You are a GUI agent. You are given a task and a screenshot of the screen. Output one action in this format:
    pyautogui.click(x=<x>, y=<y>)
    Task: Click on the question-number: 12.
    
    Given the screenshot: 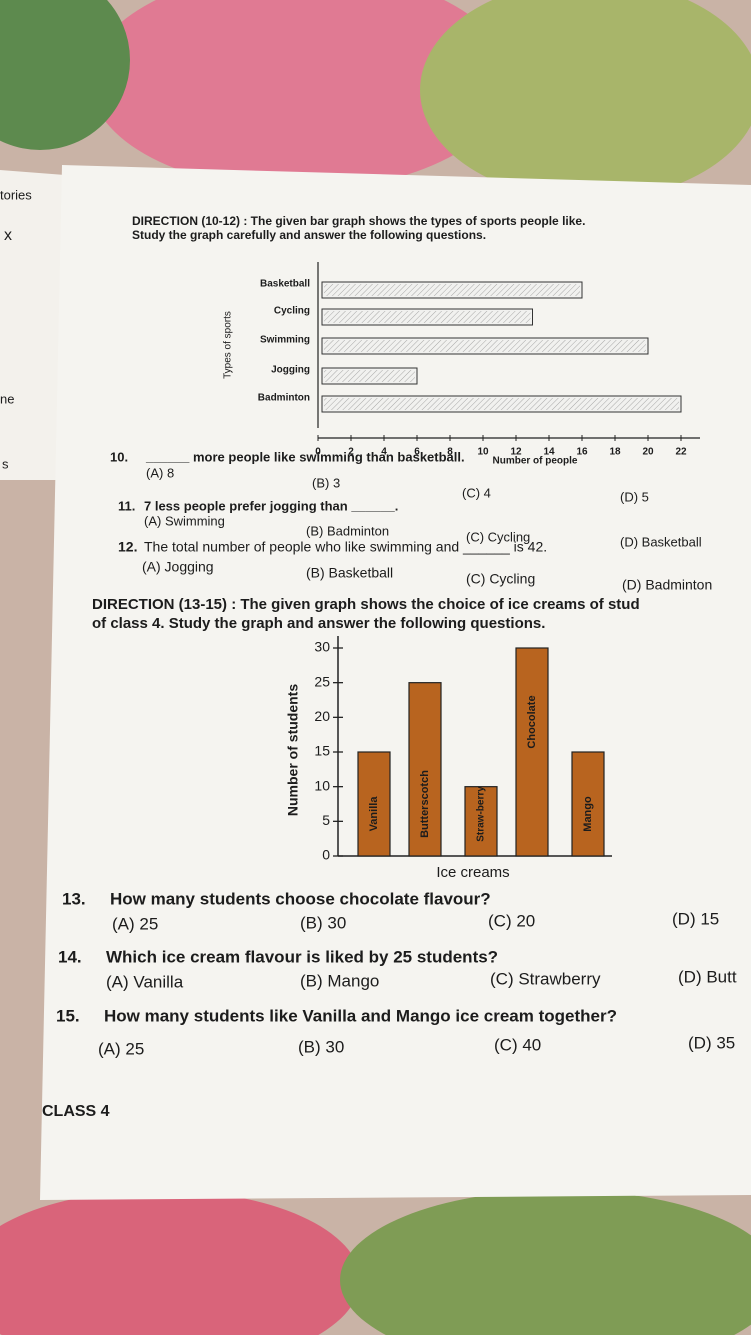 What is the action you would take?
    pyautogui.click(x=127, y=547)
    